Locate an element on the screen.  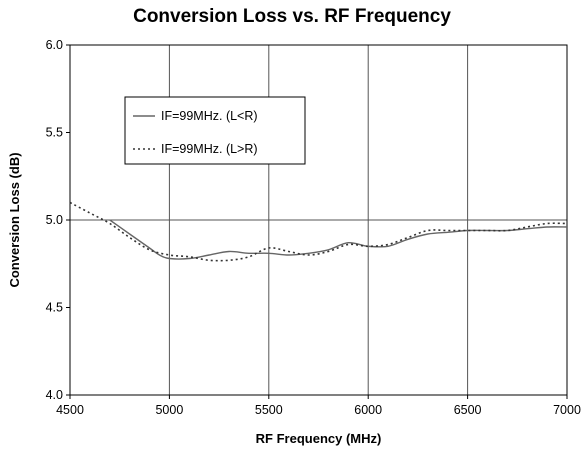
legend-label-series-2: IF=99MHz. (L>R) is located at coordinates (209, 149).